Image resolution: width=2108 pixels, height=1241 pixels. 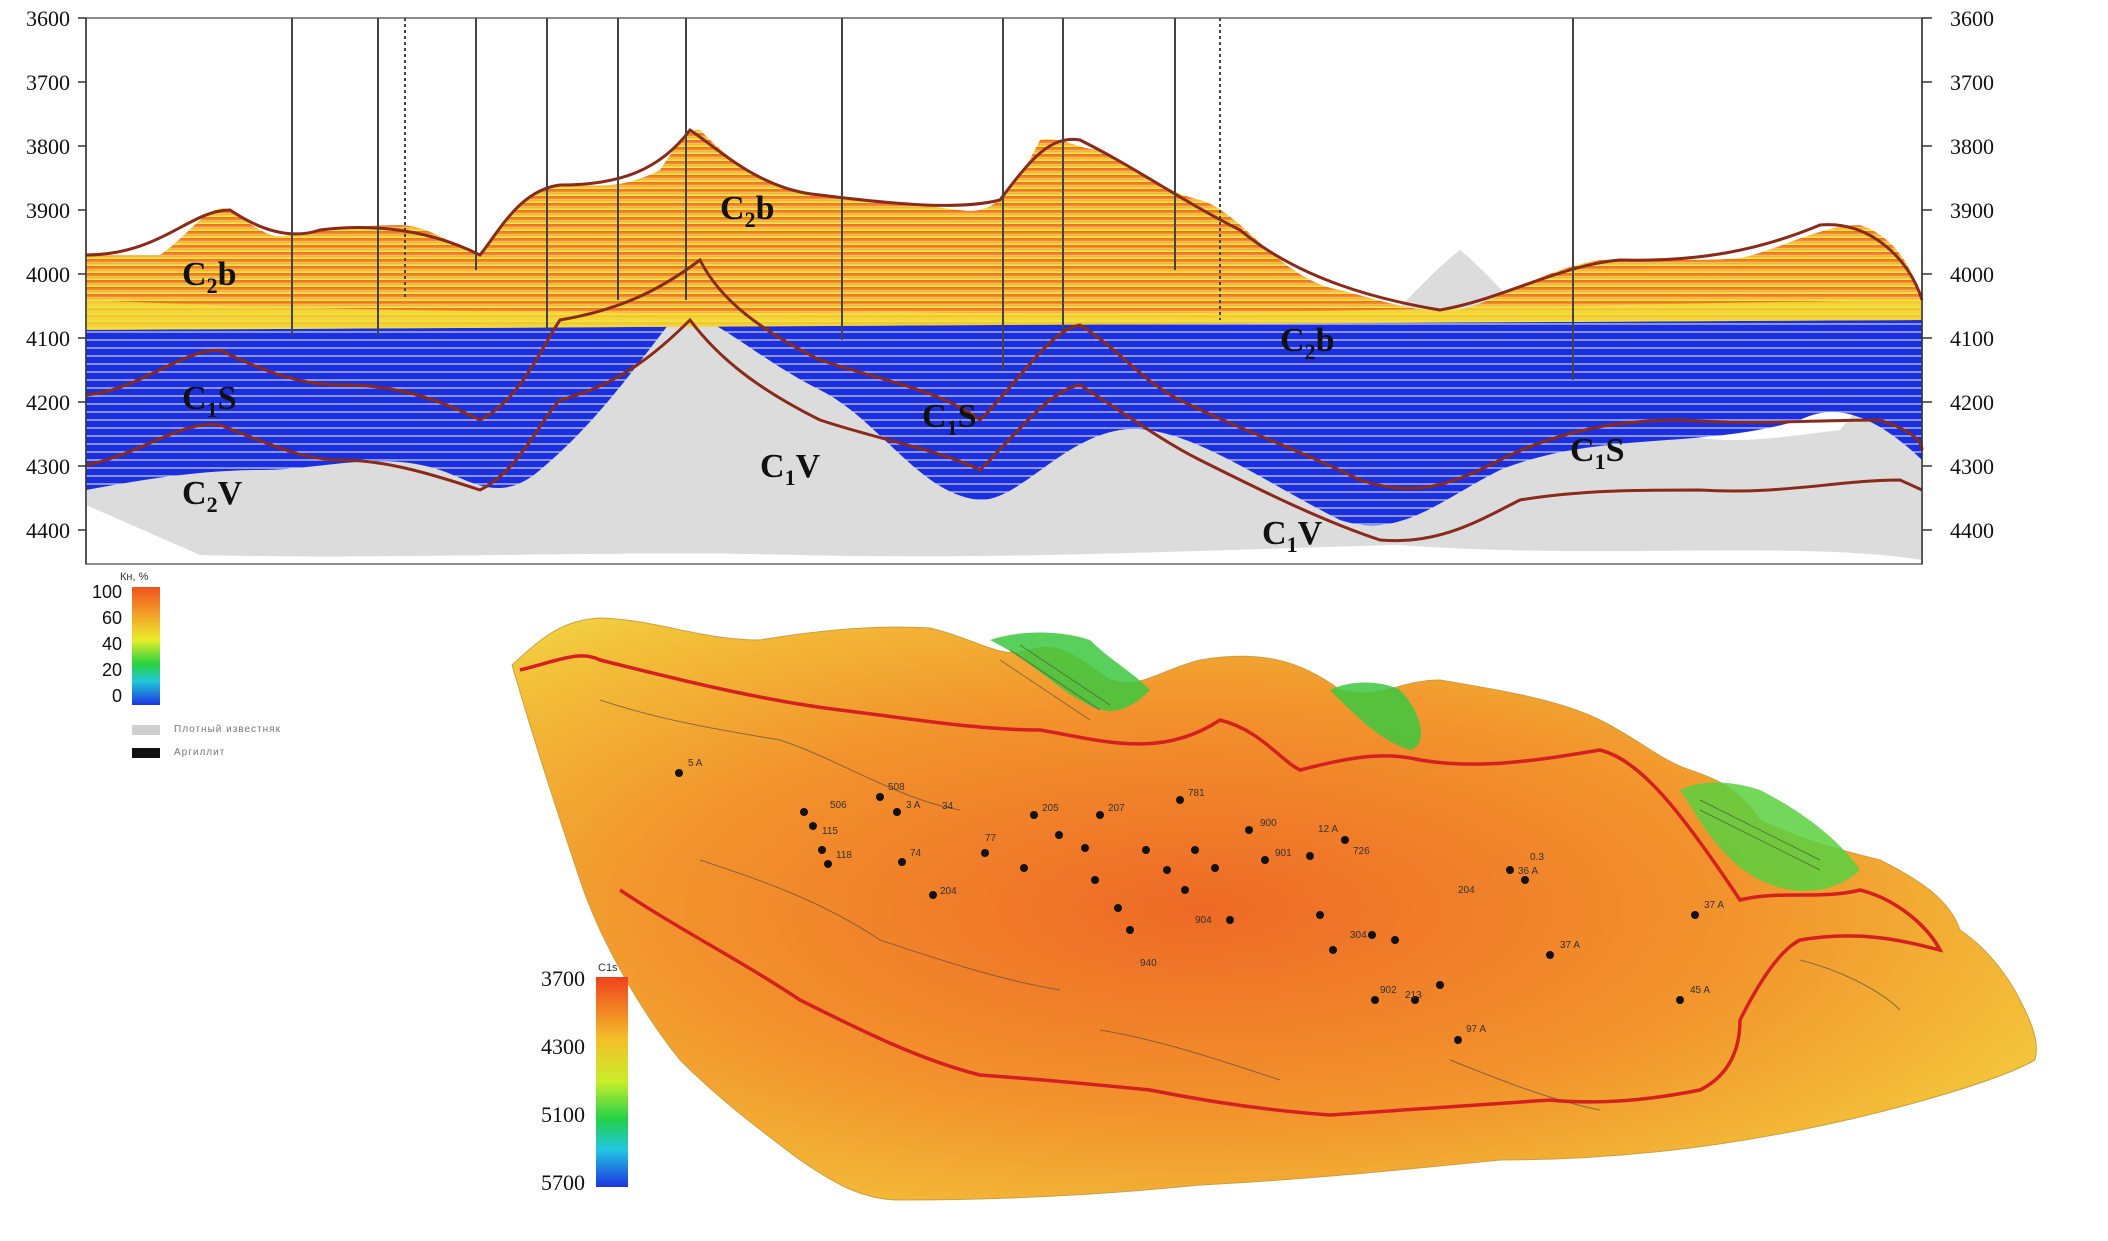 What do you see at coordinates (1972, 274) in the screenshot?
I see `depth-tick-right: 4000` at bounding box center [1972, 274].